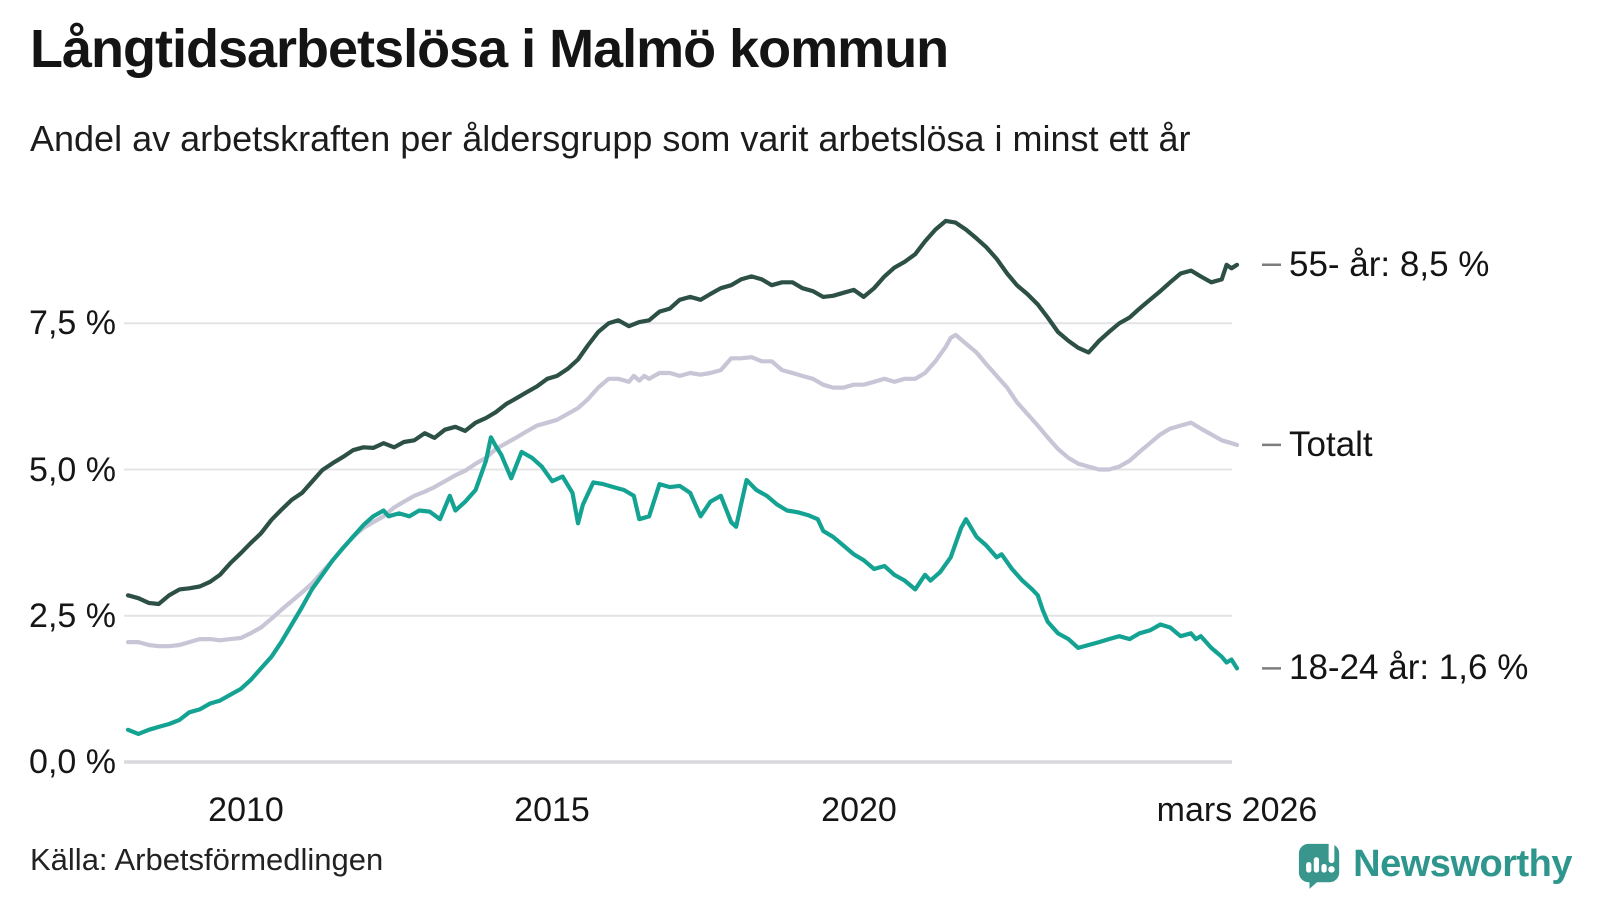  What do you see at coordinates (1237, 810) in the screenshot?
I see `x-tick-label: mars 2026` at bounding box center [1237, 810].